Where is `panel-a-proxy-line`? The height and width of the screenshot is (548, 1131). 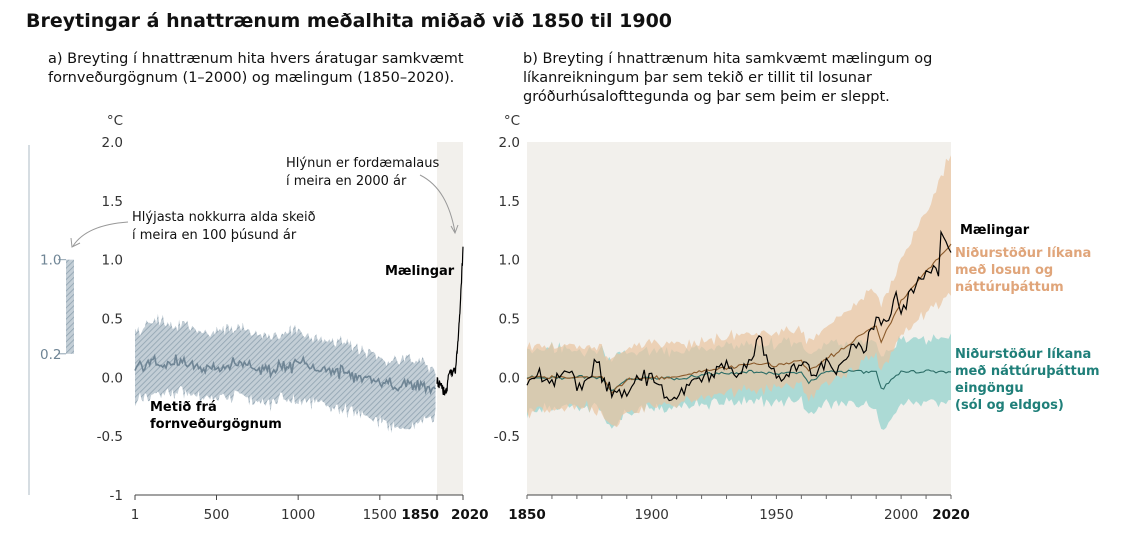
panel-a-proxy-line is located at coordinates (285, 374).